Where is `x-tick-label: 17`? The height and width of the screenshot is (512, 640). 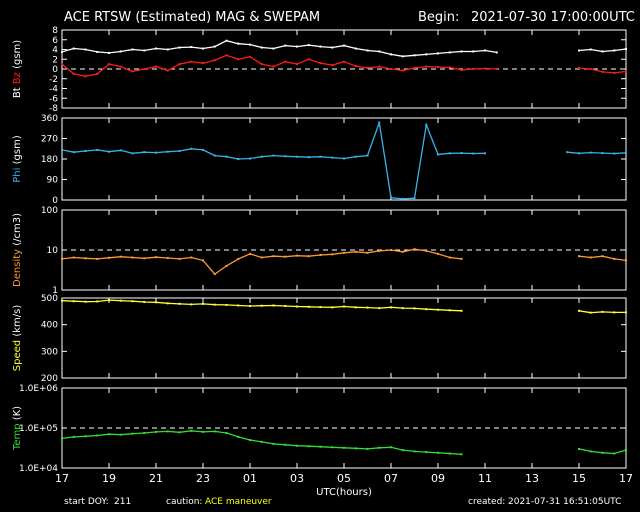
x-tick-label: 17 is located at coordinates (62, 478).